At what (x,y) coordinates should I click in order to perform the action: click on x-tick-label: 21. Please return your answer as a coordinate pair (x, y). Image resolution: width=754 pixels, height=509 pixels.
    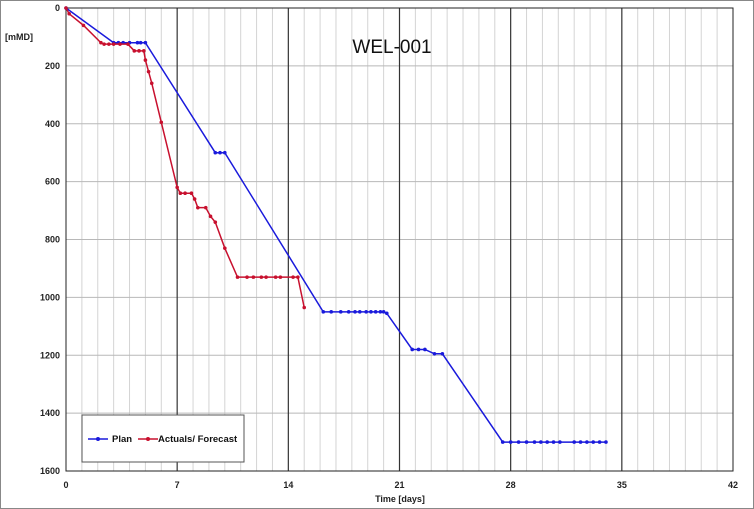
    Looking at the image, I should click on (399, 485).